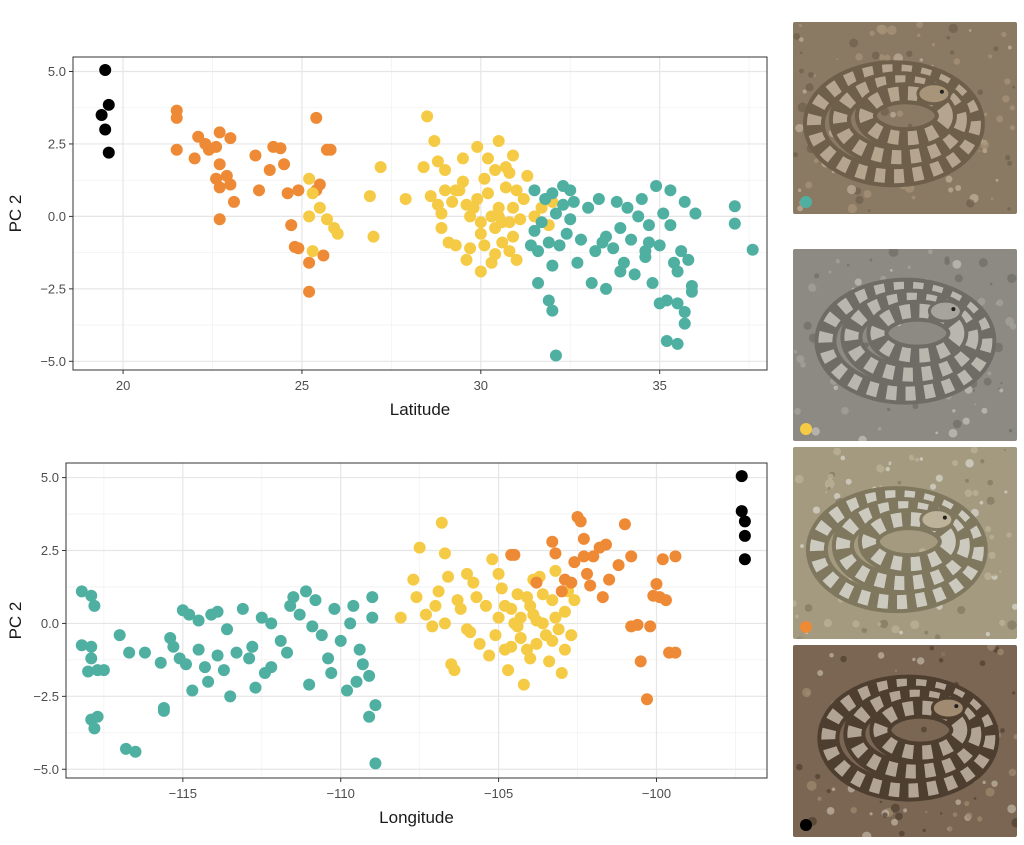 The width and height of the screenshot is (1024, 845). Describe the element at coordinates (641, 270) in the screenshot. I see `series-teal` at that location.